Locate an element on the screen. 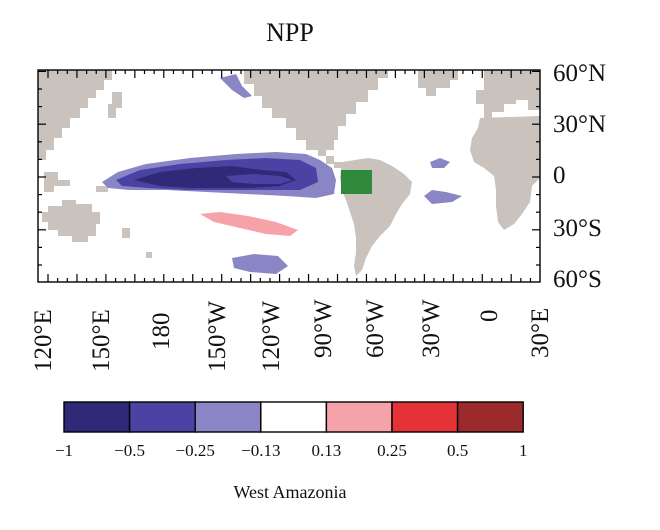 The image size is (660, 530). colorbar-tick-label: −0.25 is located at coordinates (195, 450).